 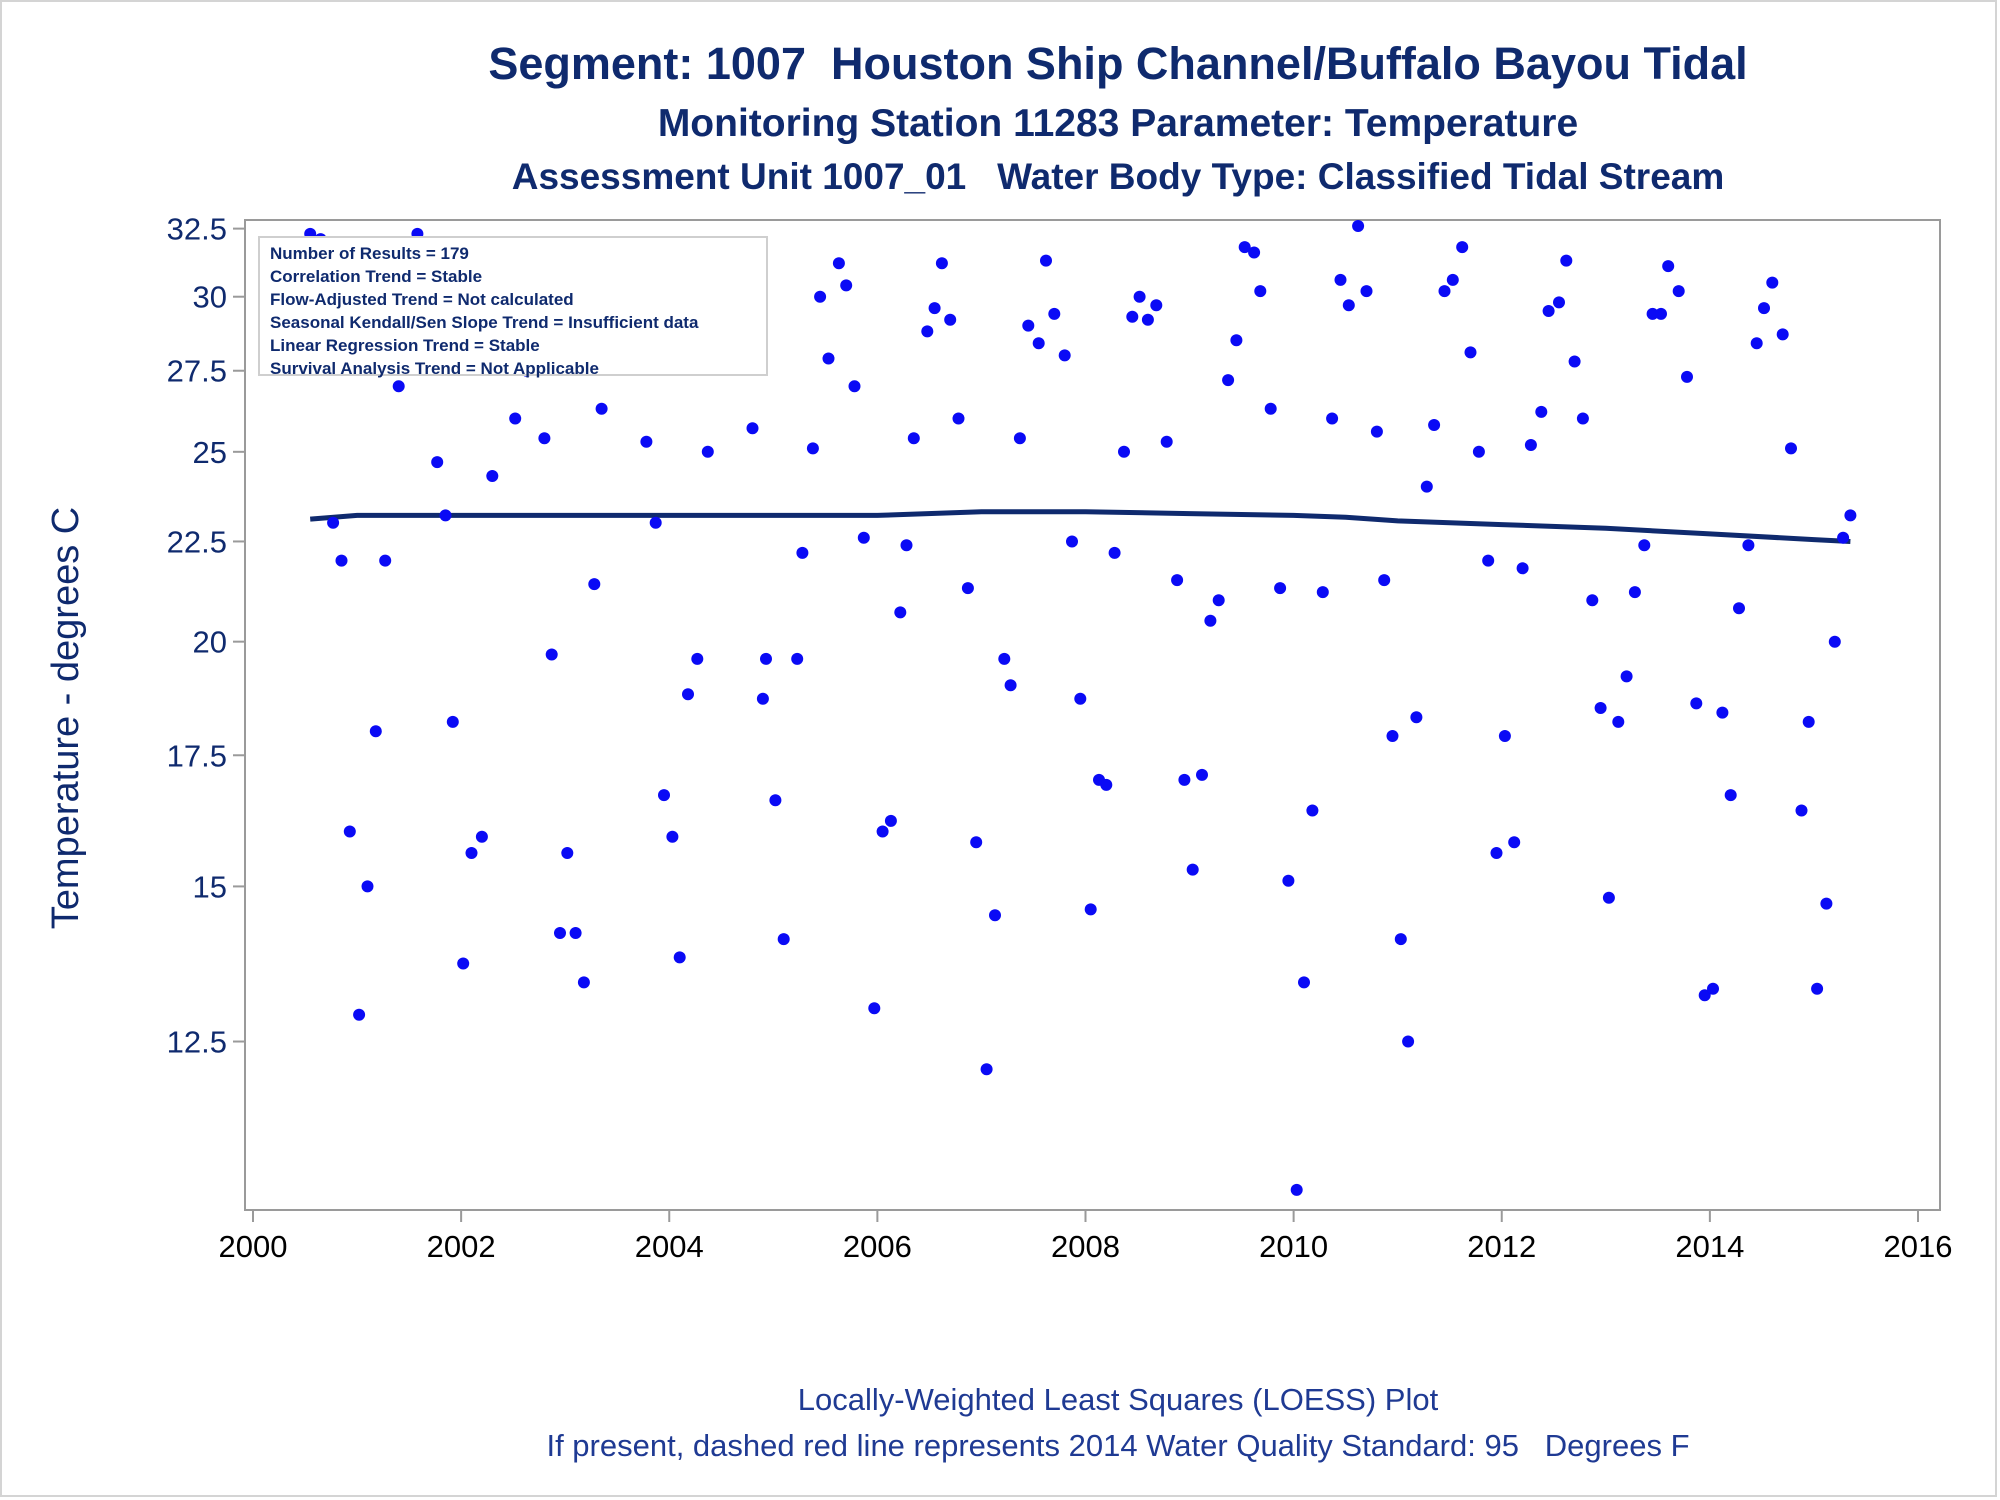 What do you see at coordinates (197, 229) in the screenshot?
I see `y-tick-label: 32.5` at bounding box center [197, 229].